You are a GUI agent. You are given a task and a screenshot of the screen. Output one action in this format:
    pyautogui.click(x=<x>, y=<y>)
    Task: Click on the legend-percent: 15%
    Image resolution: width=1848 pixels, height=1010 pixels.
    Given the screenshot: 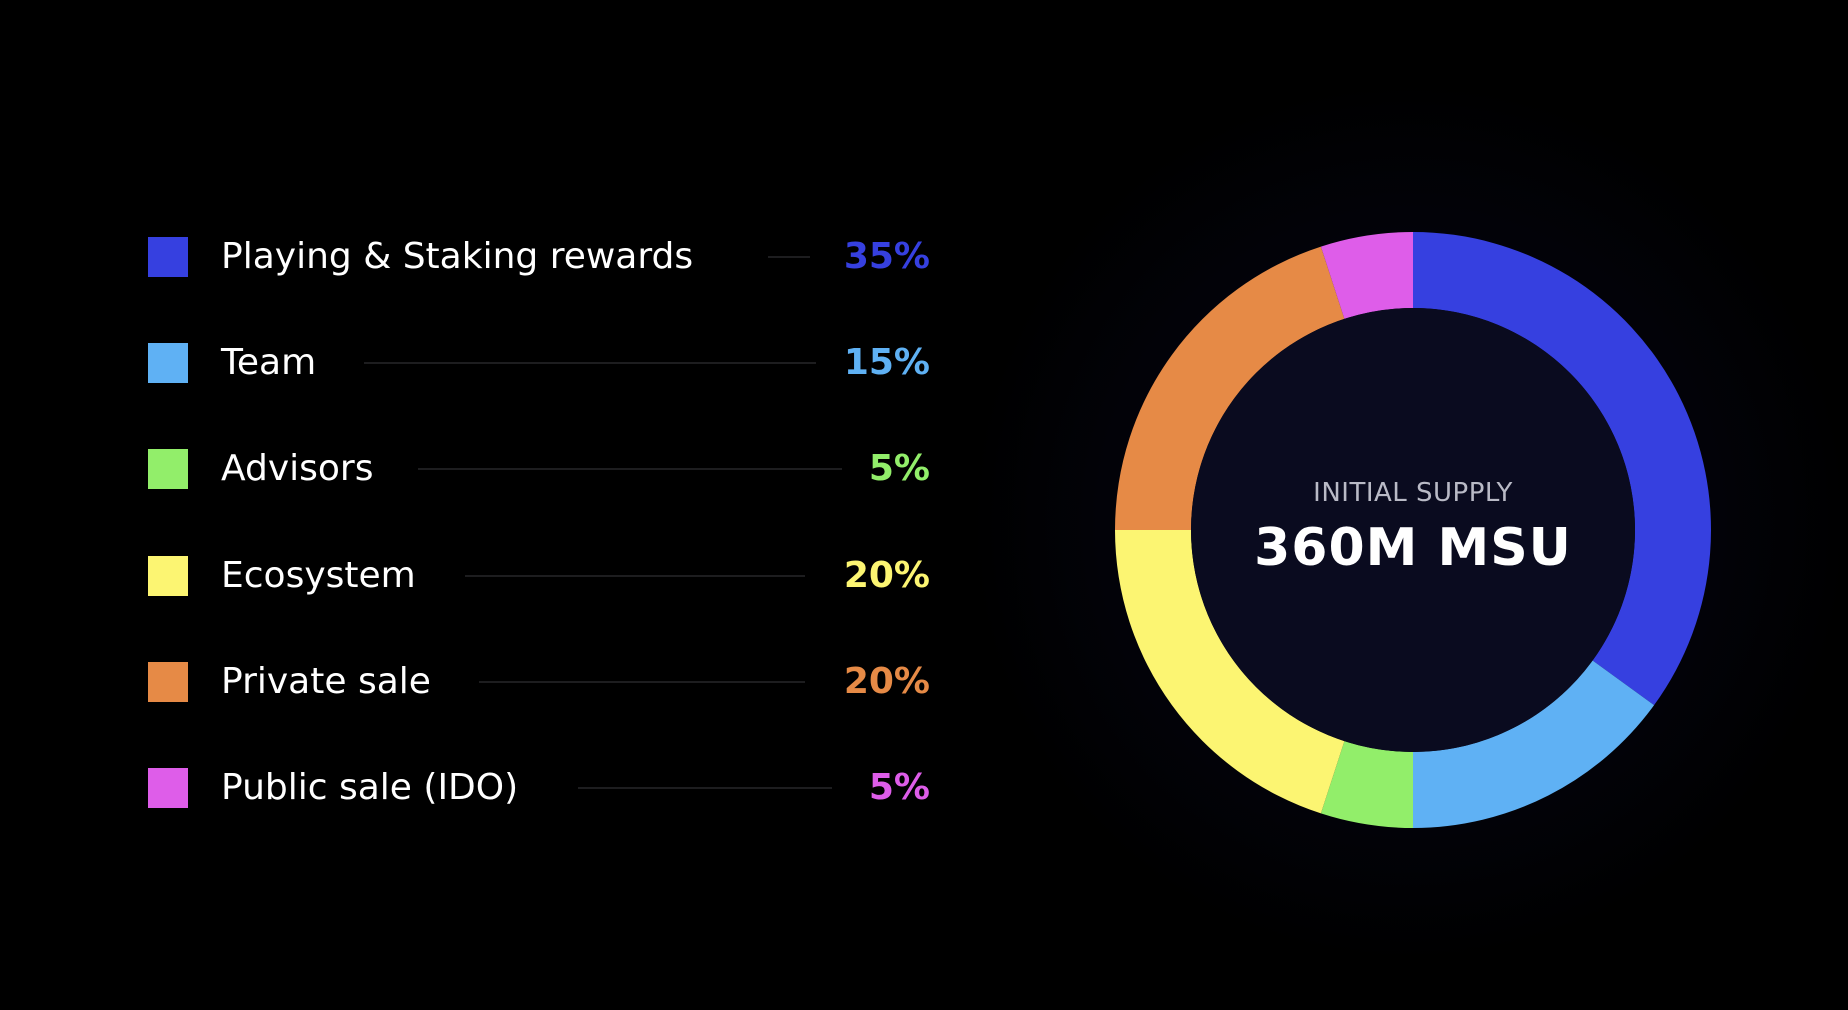 What is the action you would take?
    pyautogui.click(x=886, y=362)
    